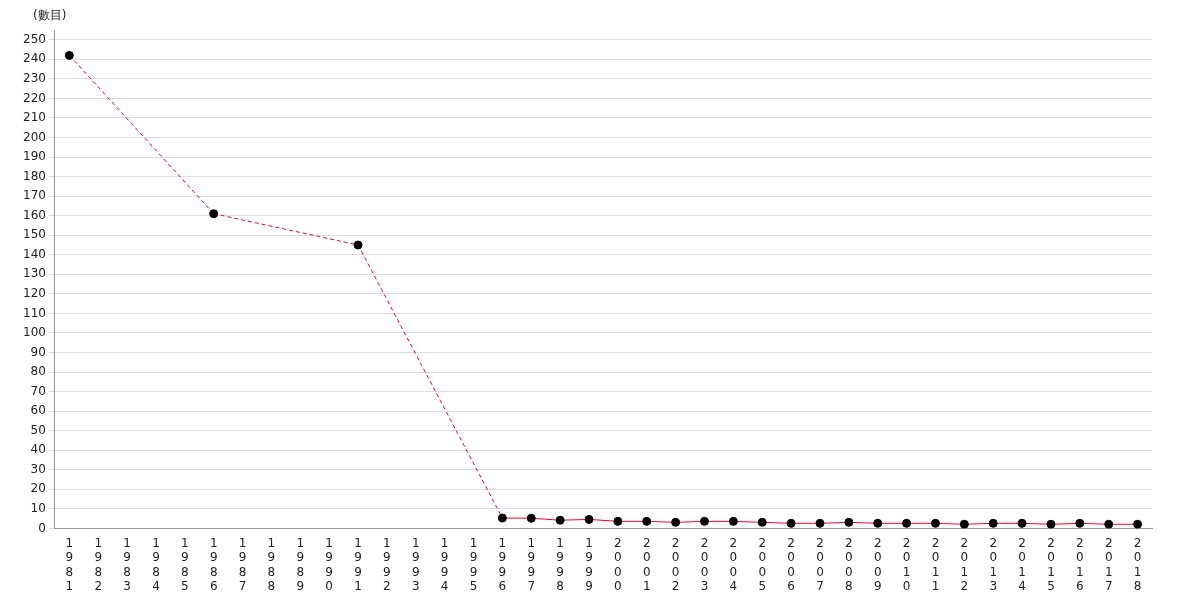 The width and height of the screenshot is (1180, 600). I want to click on x-tick-label: 1996, so click(502, 564).